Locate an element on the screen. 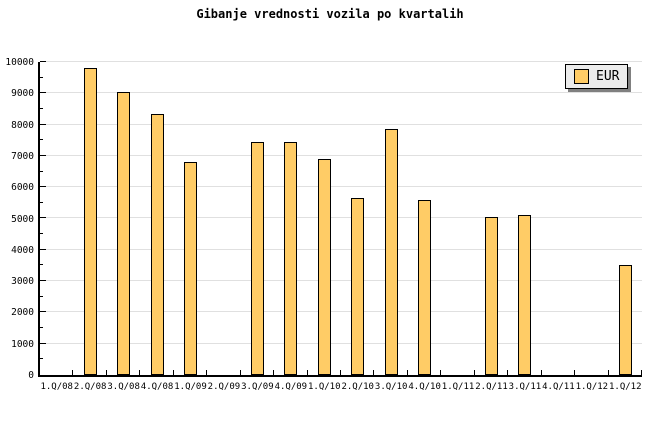  bar-4.Q/08 is located at coordinates (157, 244).